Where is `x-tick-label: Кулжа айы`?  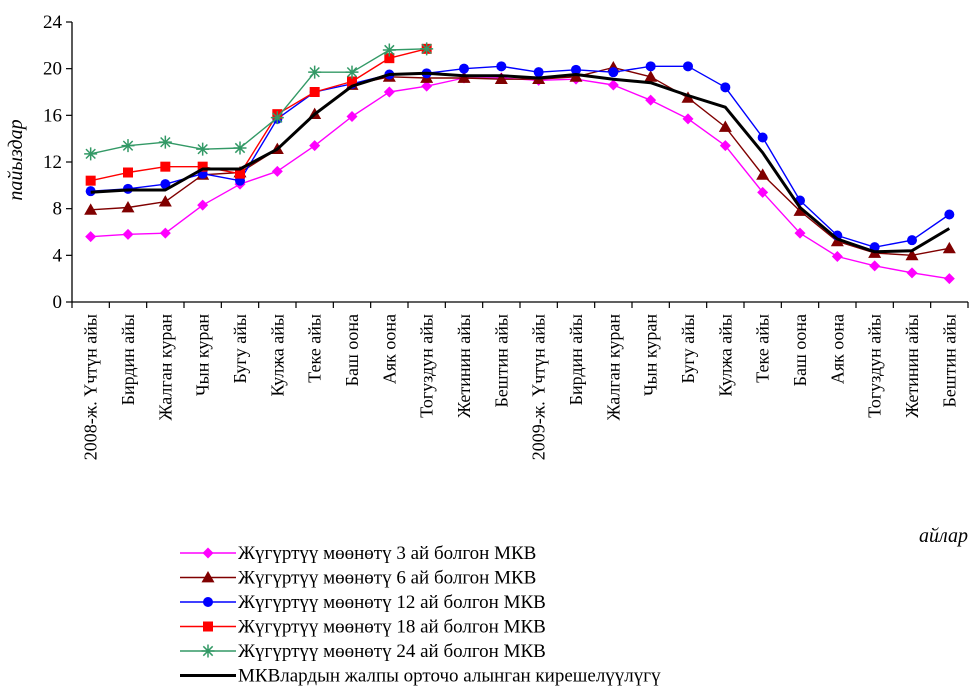 x-tick-label: Кулжа айы is located at coordinates (725, 355).